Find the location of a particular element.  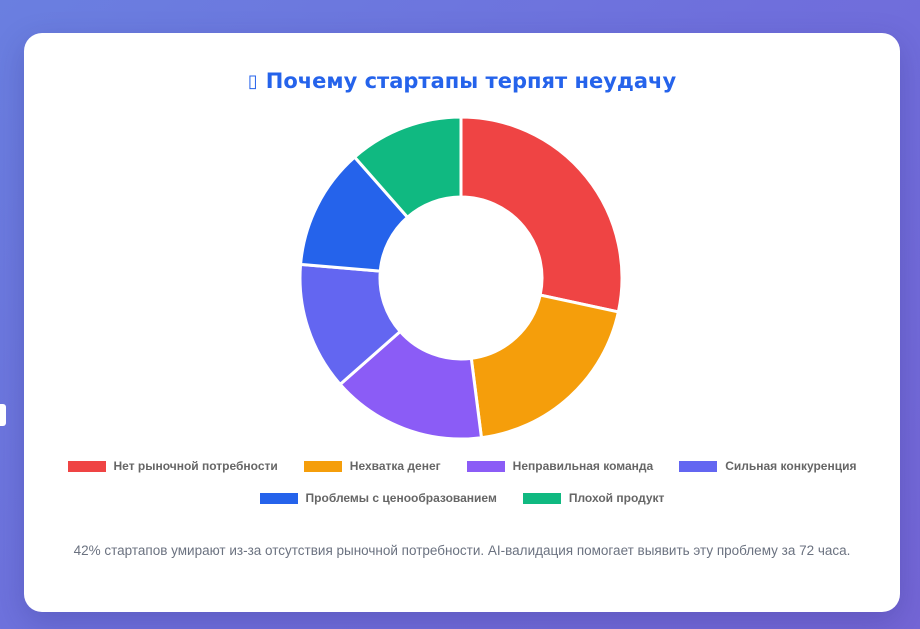

legend-item: Плохой продукт is located at coordinates (593, 498).